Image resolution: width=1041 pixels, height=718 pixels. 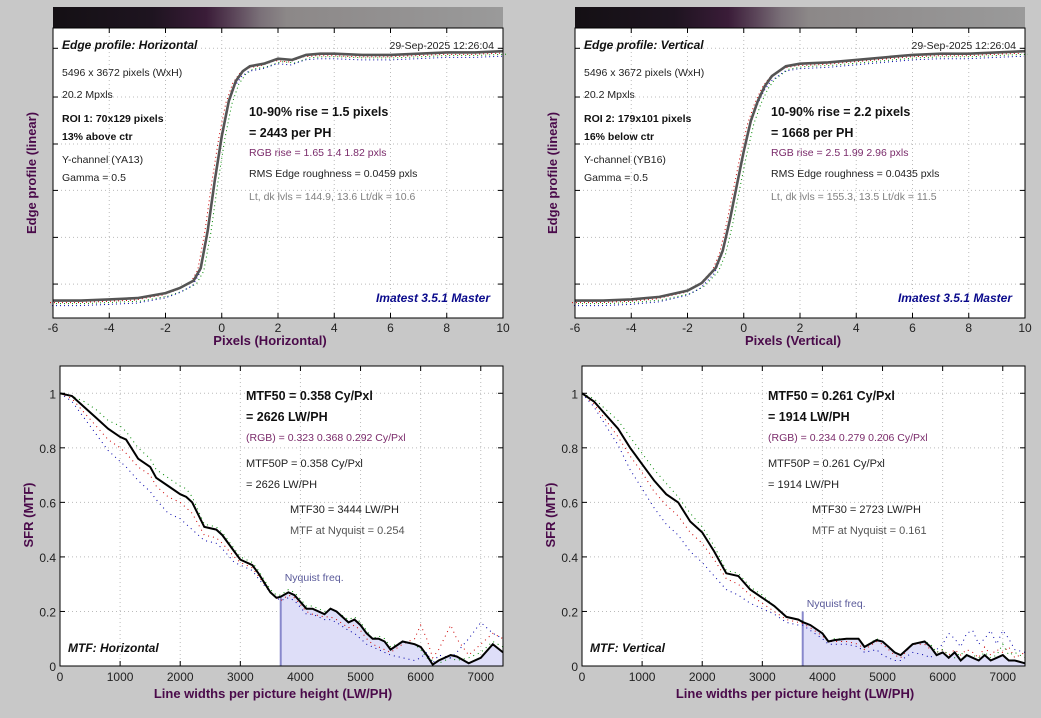 What do you see at coordinates (809, 417) in the screenshot?
I see `mtf50-lwph: = 1914 LW/PH` at bounding box center [809, 417].